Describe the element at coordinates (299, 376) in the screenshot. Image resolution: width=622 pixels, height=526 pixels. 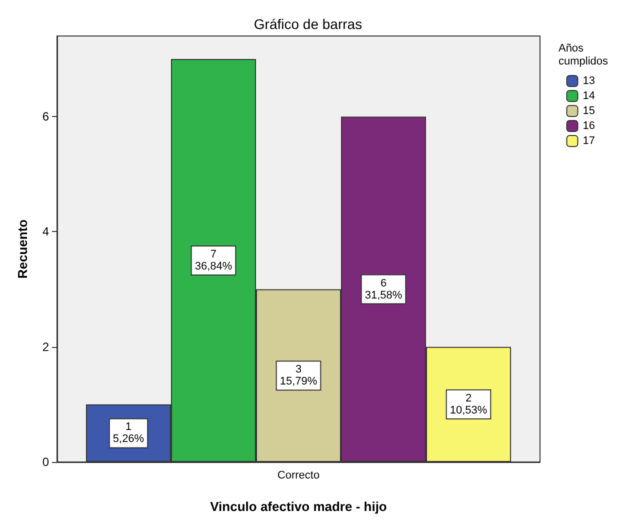
I see `data-label: 3 15,79%` at that location.